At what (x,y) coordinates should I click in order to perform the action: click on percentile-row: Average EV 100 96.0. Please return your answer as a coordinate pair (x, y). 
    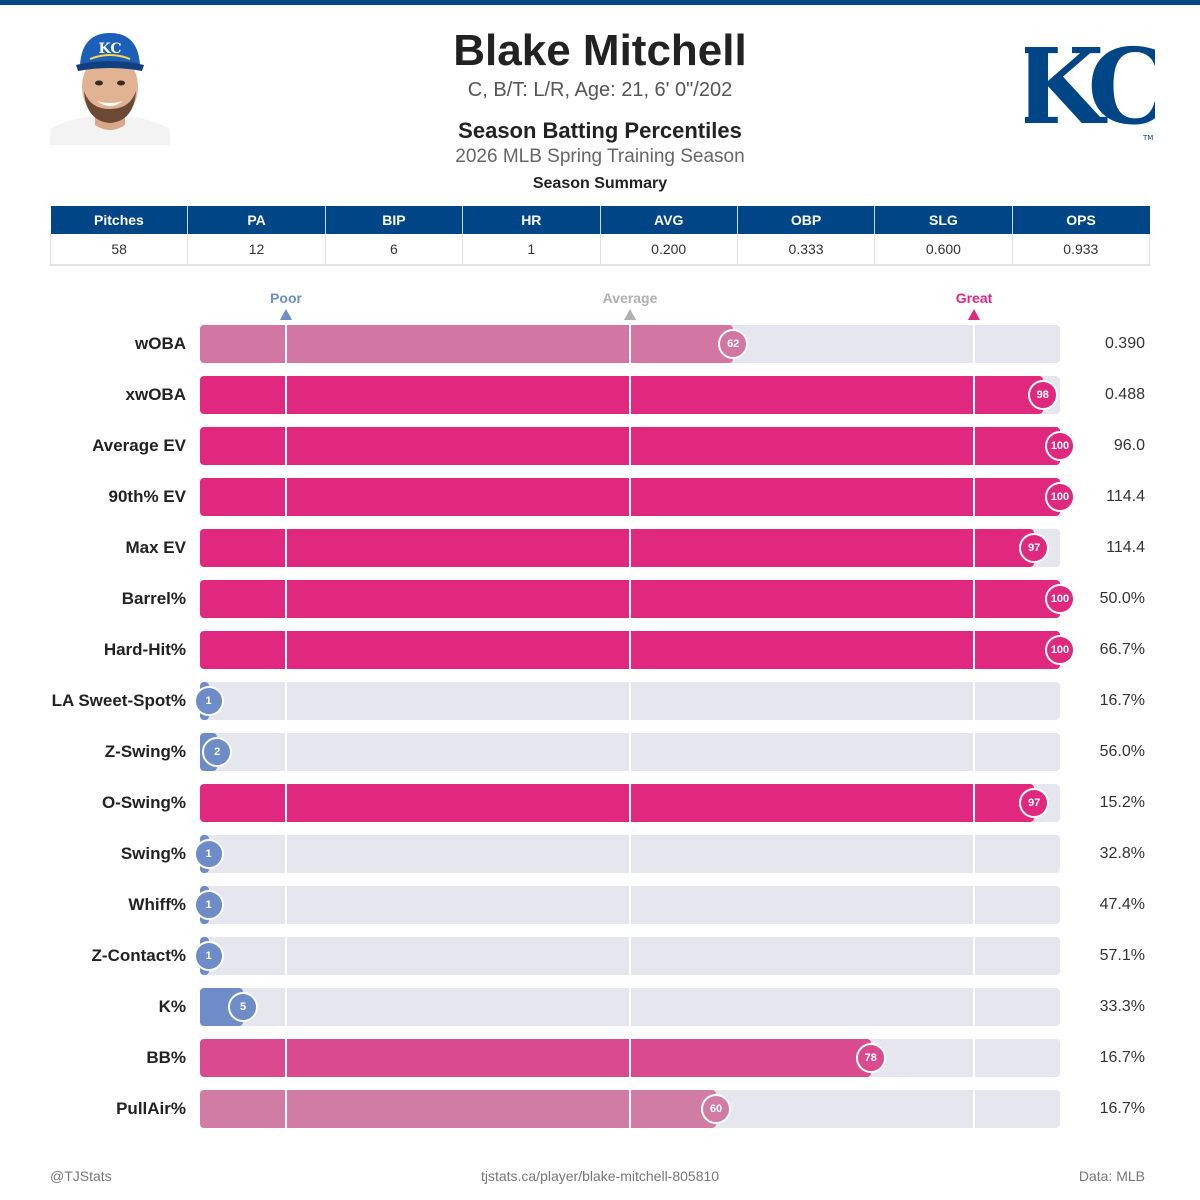
    Looking at the image, I should click on (600, 446).